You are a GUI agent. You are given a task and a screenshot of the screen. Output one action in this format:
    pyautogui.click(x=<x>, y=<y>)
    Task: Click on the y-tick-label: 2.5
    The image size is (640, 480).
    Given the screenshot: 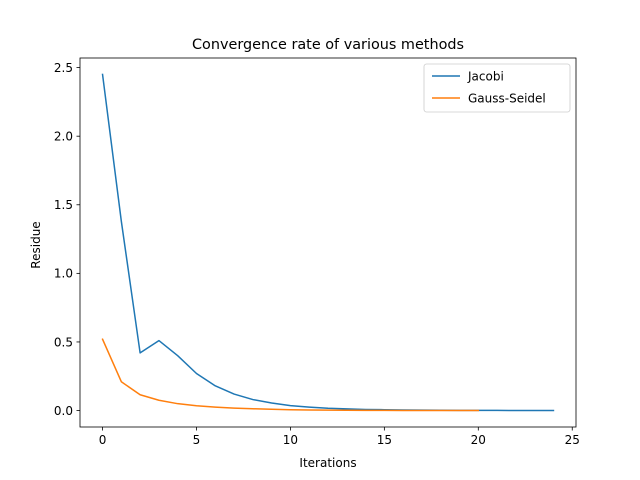 What is the action you would take?
    pyautogui.click(x=63, y=68)
    